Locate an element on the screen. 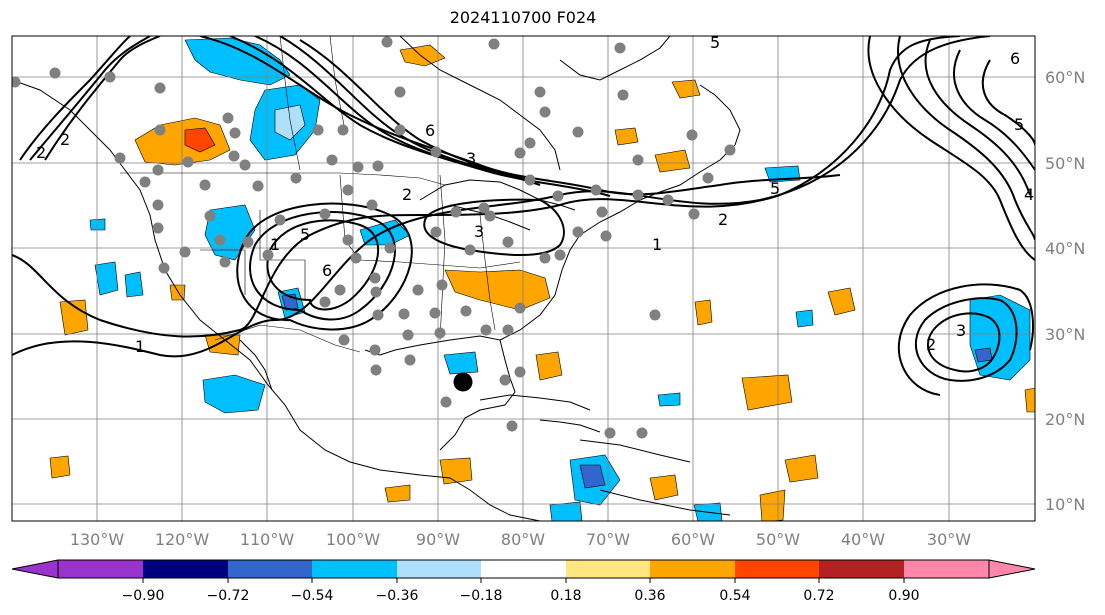  storm-center-marker is located at coordinates (463, 382).